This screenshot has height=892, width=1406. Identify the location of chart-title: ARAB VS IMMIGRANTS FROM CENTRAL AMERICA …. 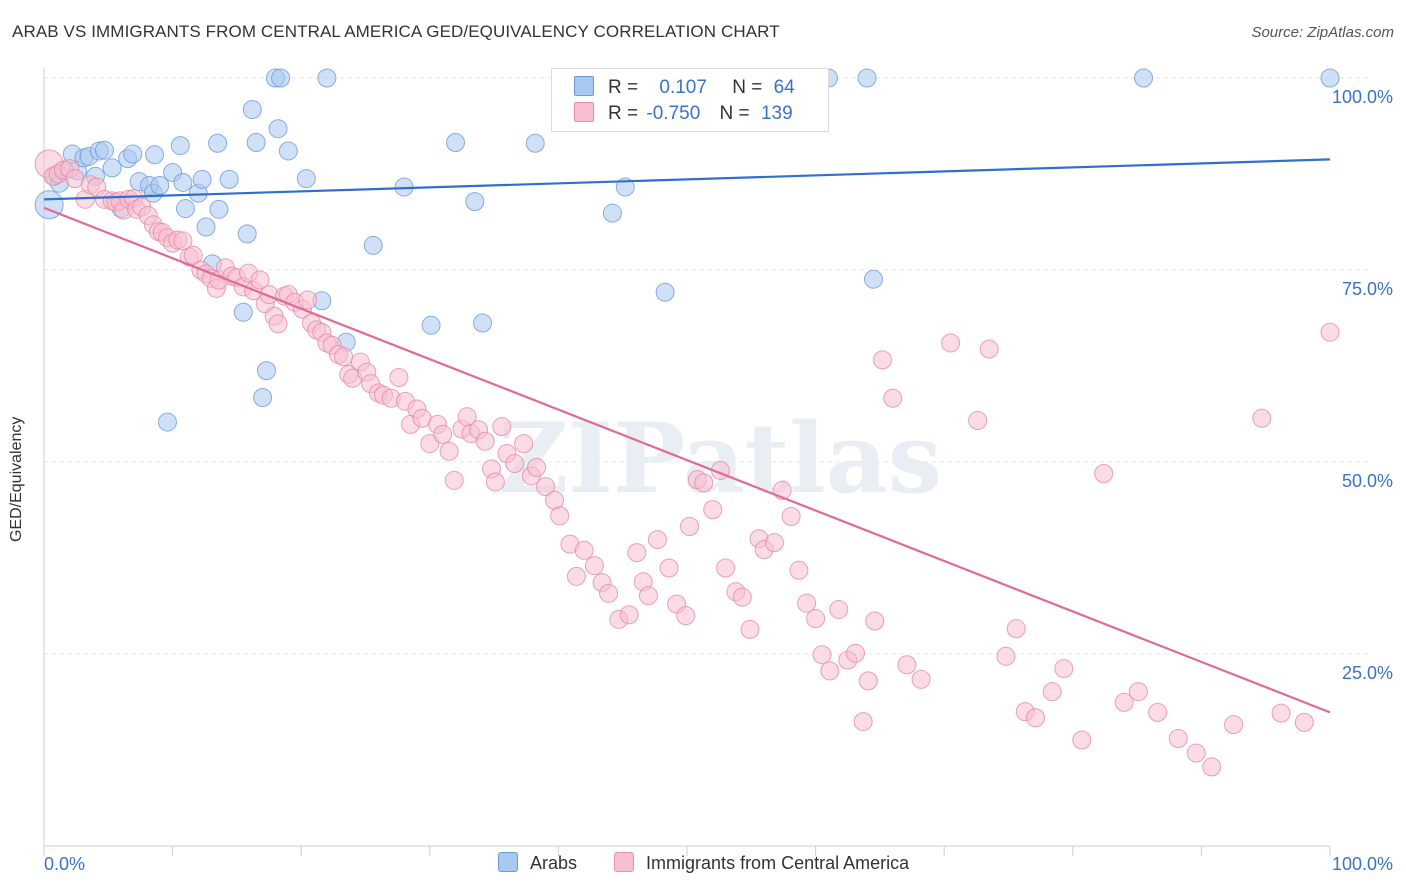
(396, 31).